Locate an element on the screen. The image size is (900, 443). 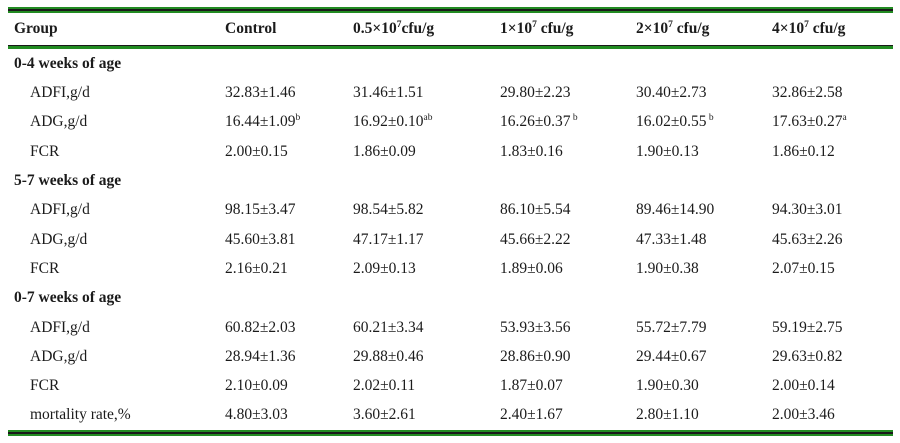
value-text: 16.26±0.37 is located at coordinates (535, 122).